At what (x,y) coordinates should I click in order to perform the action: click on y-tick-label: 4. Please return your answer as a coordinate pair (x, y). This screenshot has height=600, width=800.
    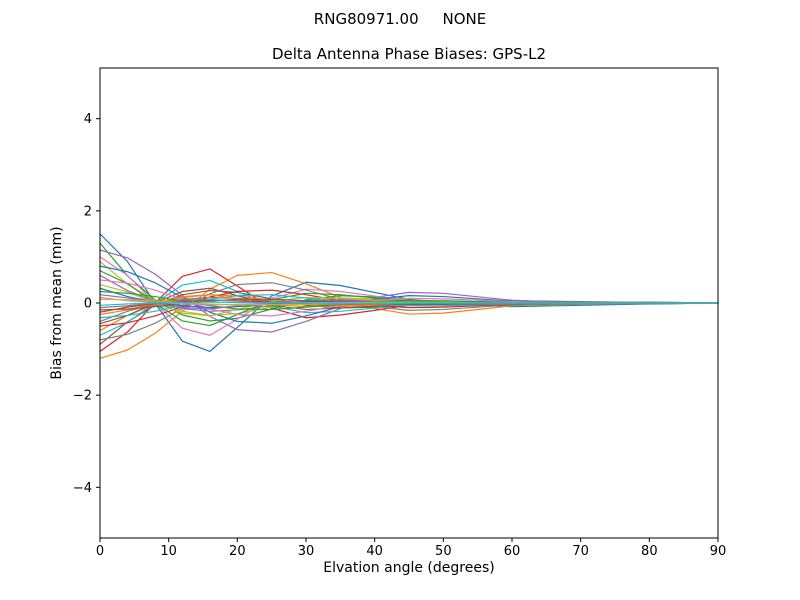
    Looking at the image, I should click on (88, 119).